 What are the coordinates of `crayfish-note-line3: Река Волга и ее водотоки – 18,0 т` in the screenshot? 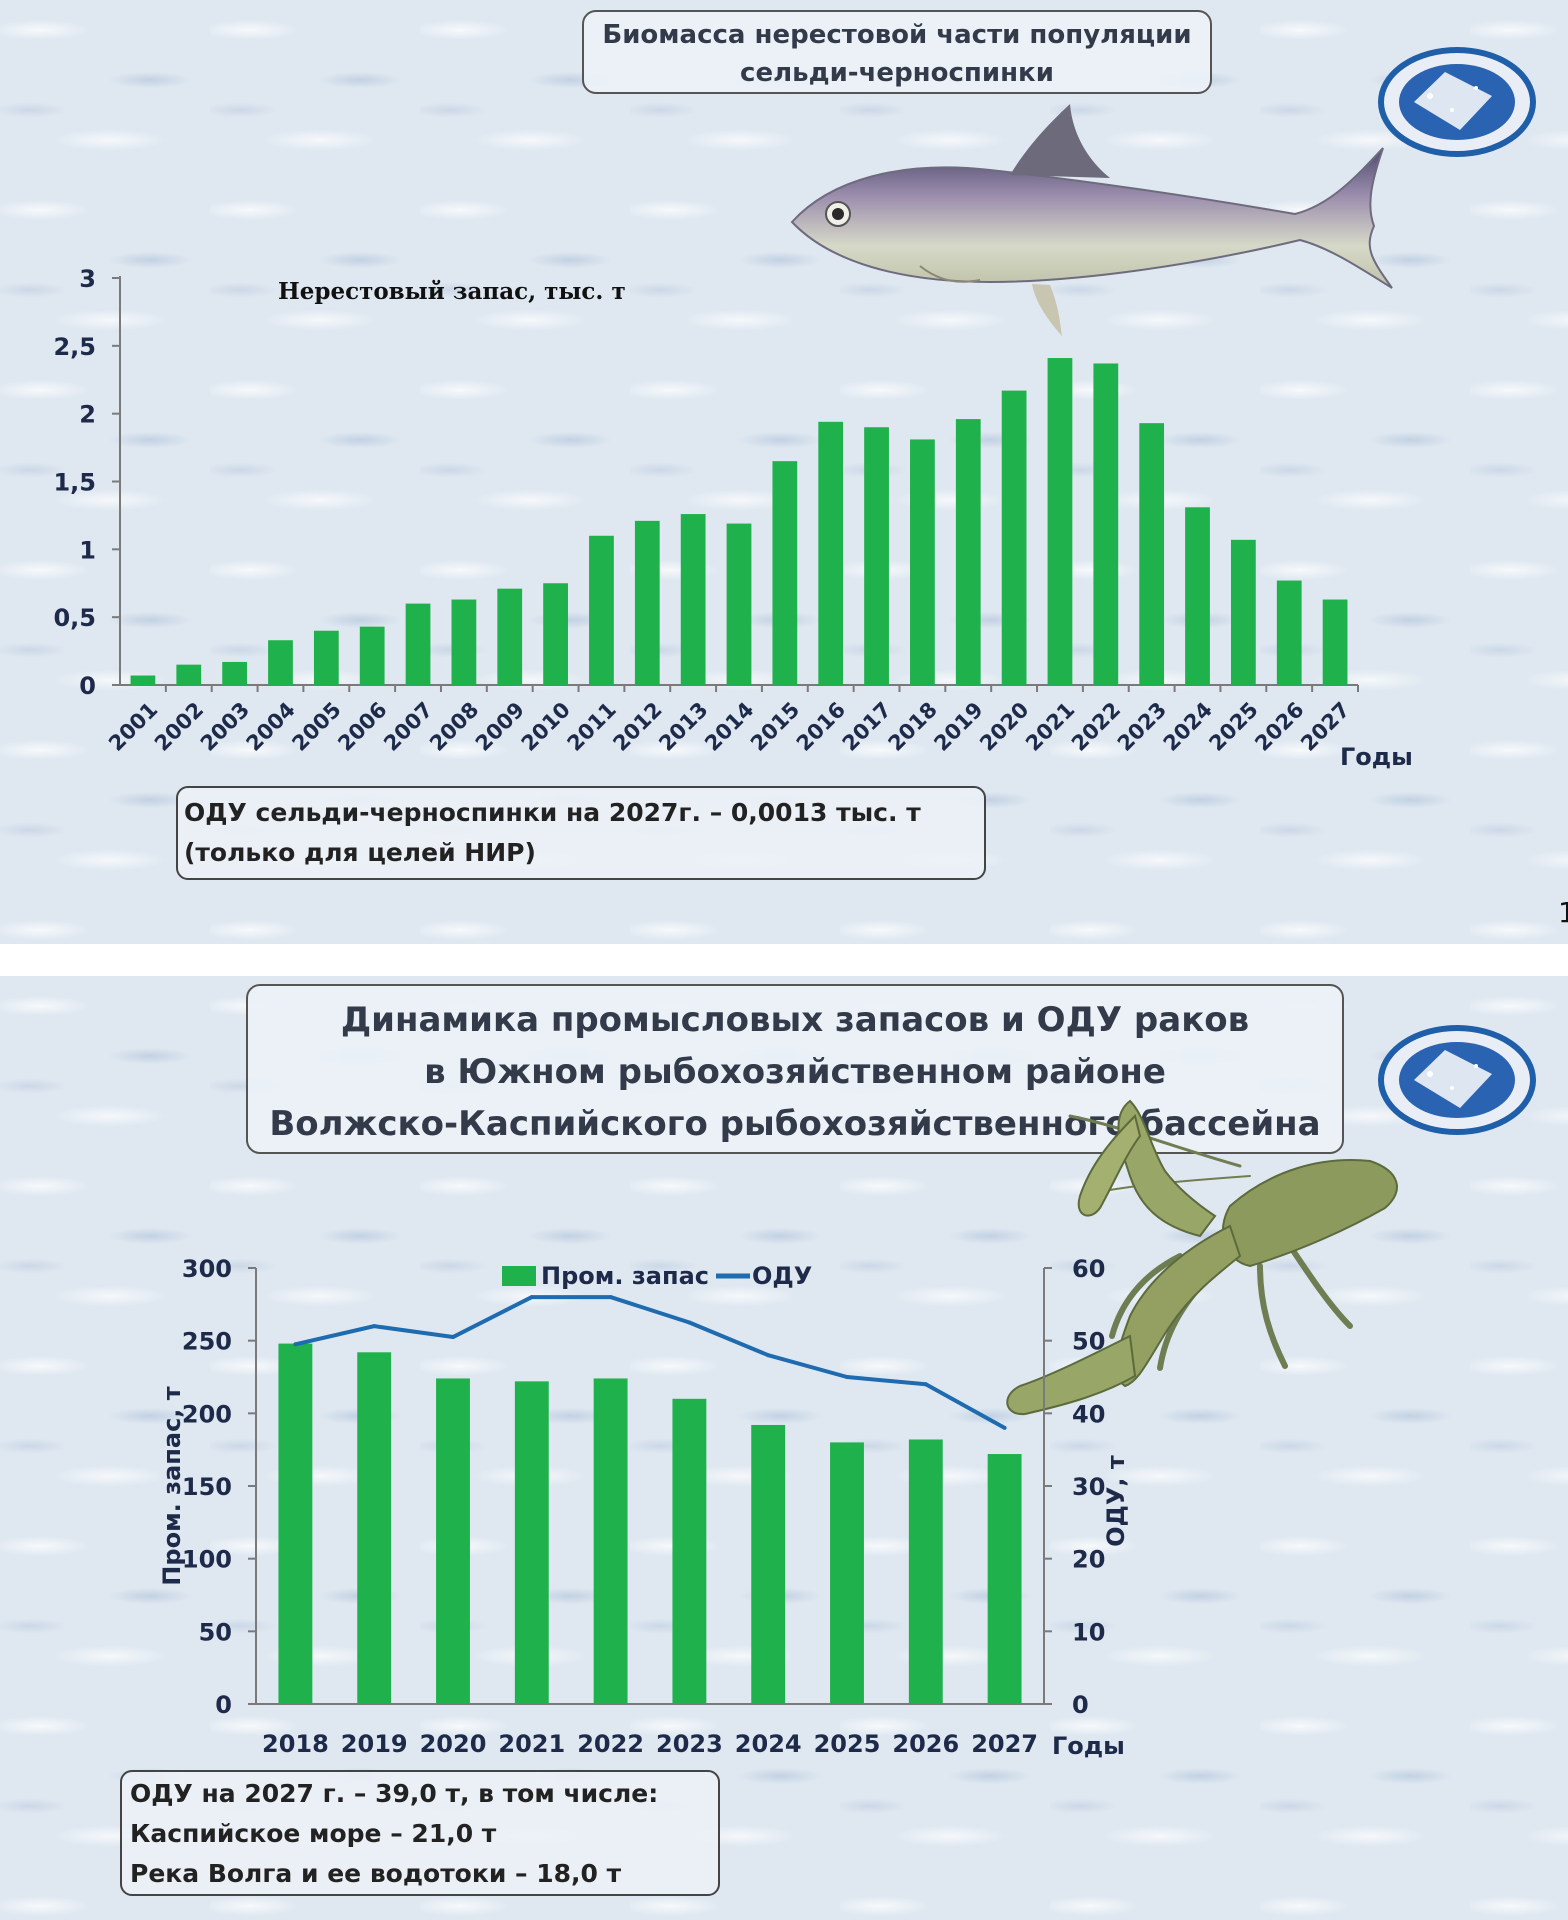 It's located at (376, 1873).